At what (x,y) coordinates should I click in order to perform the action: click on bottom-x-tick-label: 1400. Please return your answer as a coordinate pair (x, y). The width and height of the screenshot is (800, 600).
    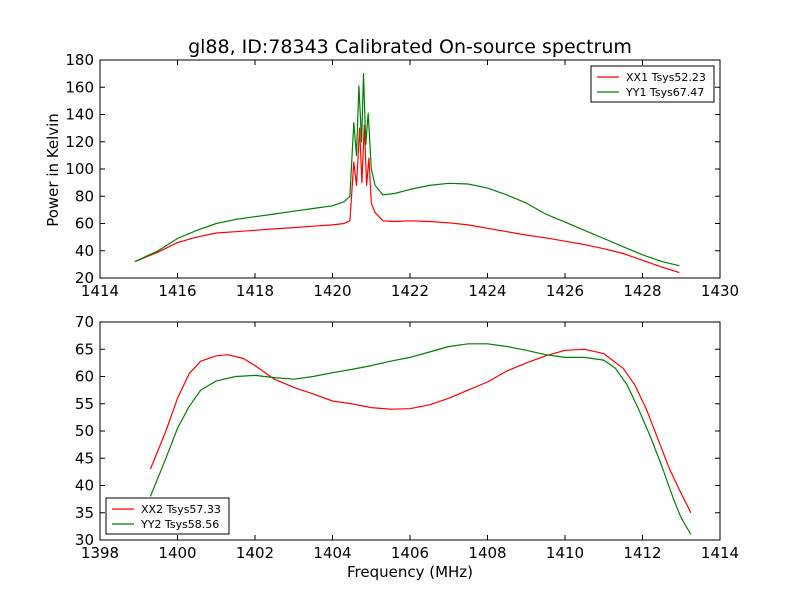
    Looking at the image, I should click on (177, 553).